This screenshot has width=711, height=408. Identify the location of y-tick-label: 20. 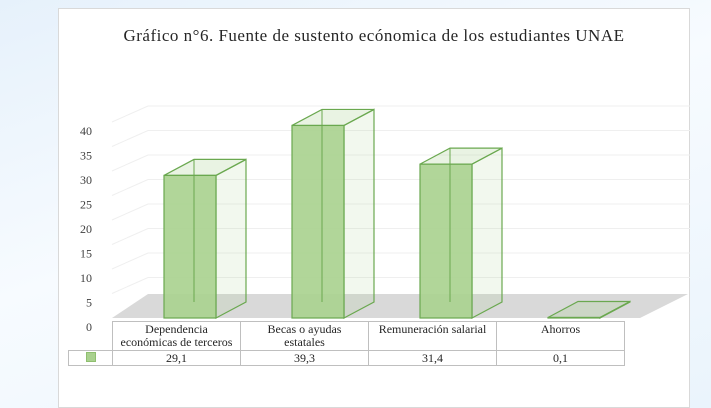
(86, 229).